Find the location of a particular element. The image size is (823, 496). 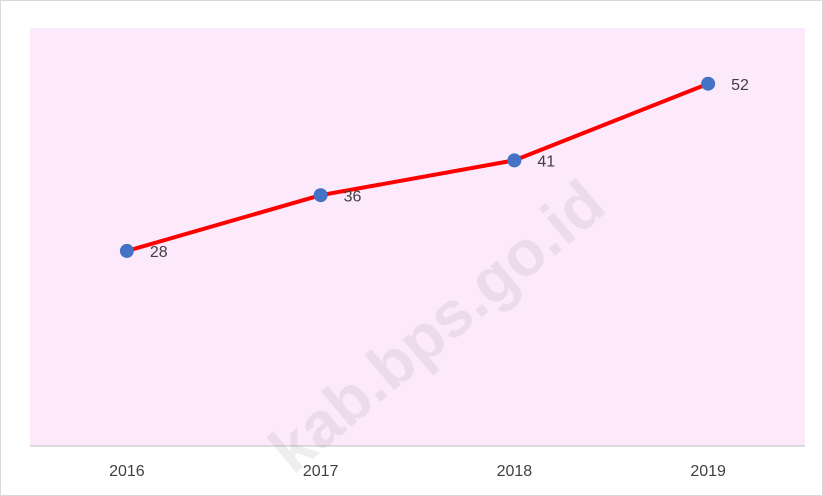

x-tick-label: 2019 is located at coordinates (708, 471).